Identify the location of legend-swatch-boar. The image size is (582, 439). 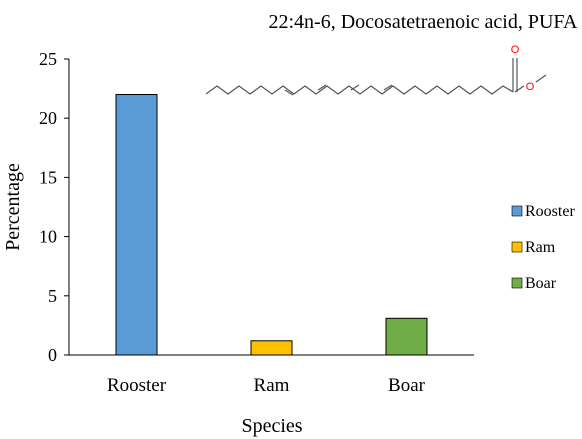
(517, 283).